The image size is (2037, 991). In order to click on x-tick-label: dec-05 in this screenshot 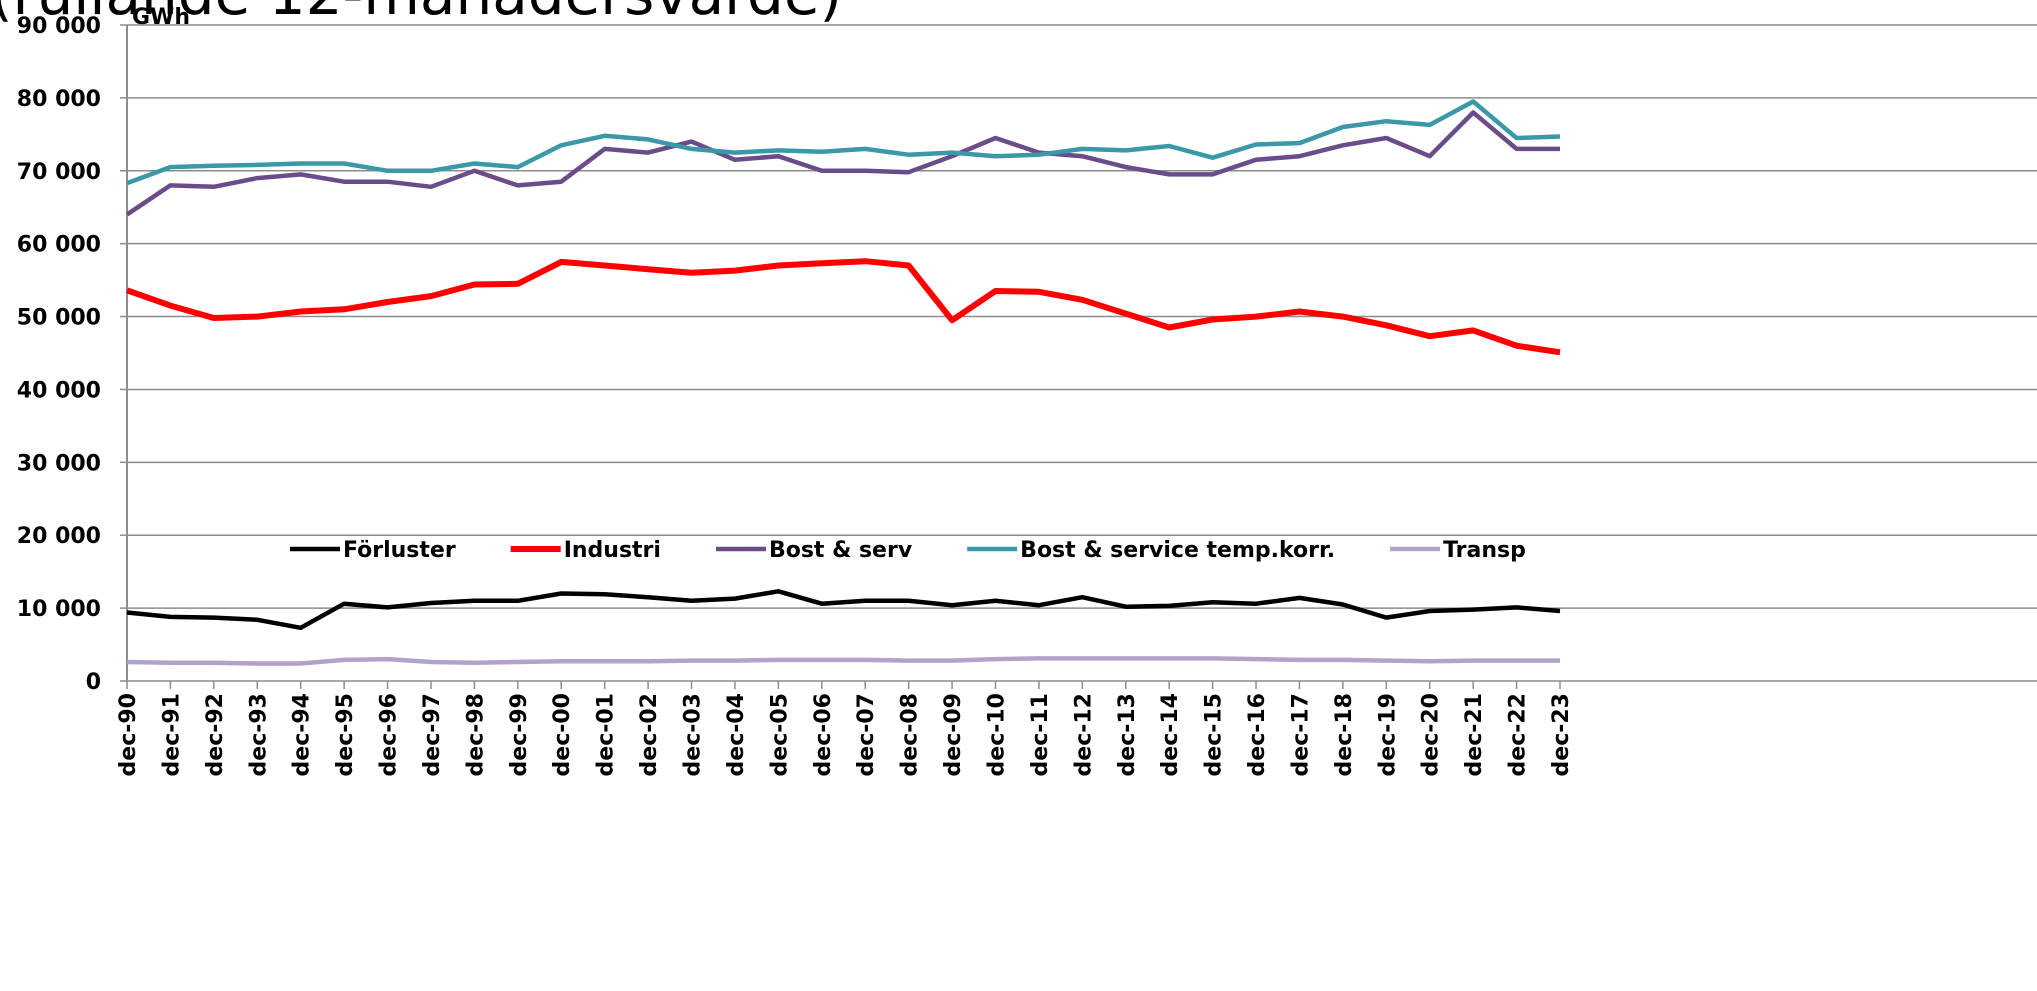, I will do `click(779, 734)`.